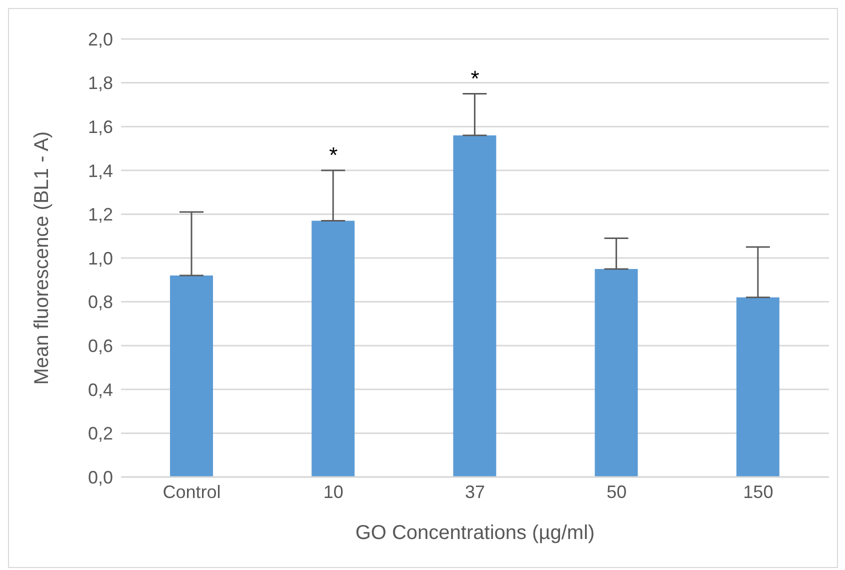  I want to click on y-tick-label: 1,4, so click(100, 170).